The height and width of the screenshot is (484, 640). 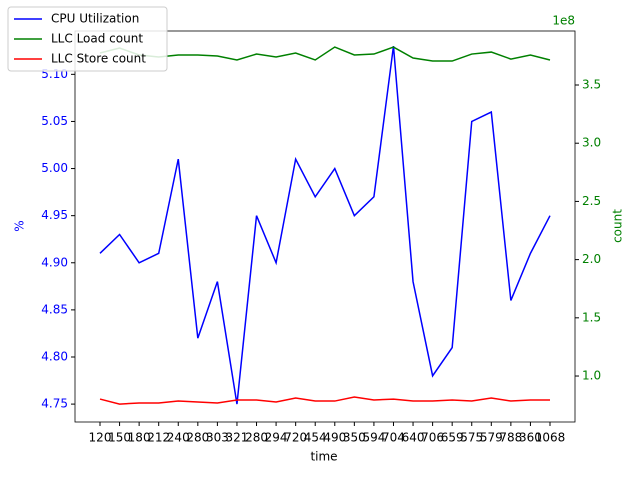 What do you see at coordinates (54, 404) in the screenshot?
I see `y-tick-label: 4.75` at bounding box center [54, 404].